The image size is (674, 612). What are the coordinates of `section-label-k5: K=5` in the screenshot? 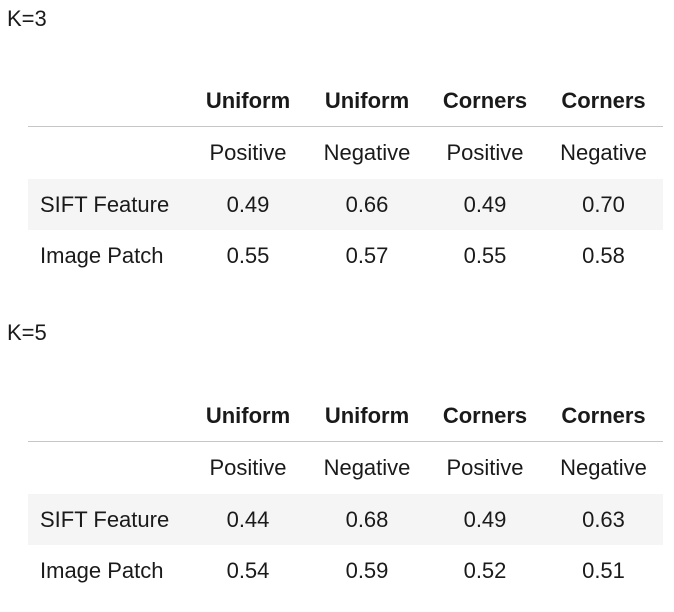 It's located at (27, 332).